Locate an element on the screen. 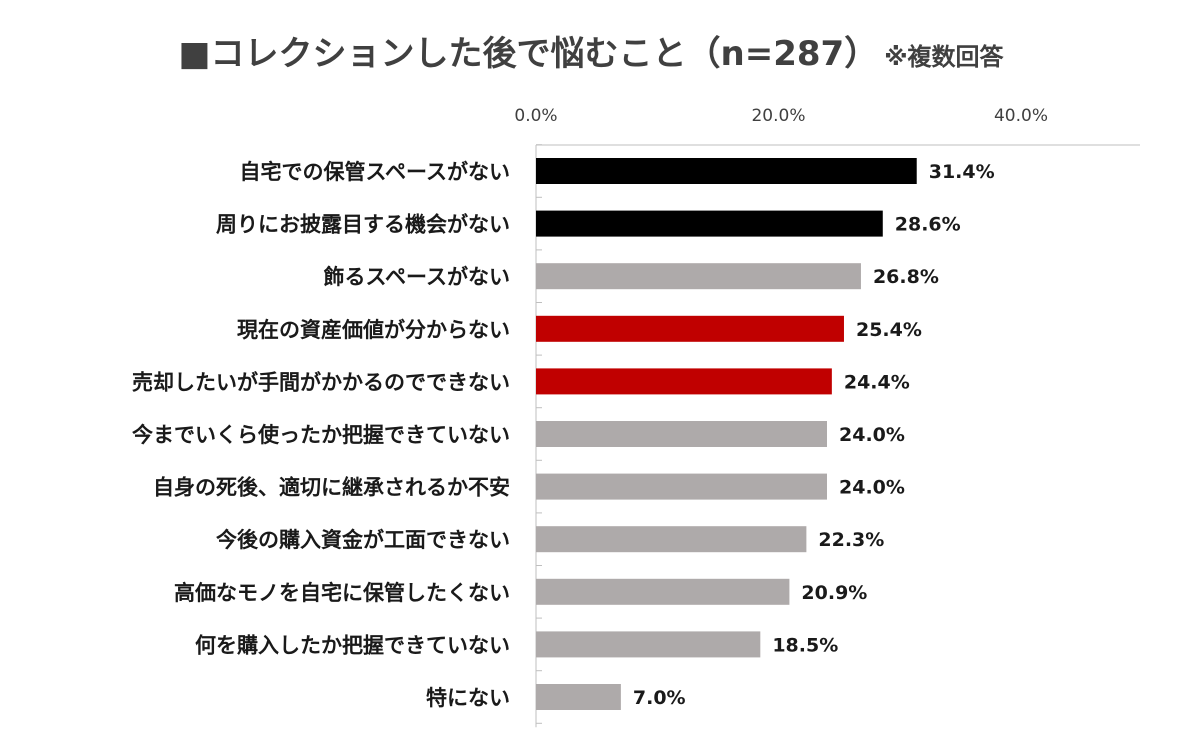 Image resolution: width=1182 pixels, height=737 pixels. data-label: 18.5% is located at coordinates (805, 645).